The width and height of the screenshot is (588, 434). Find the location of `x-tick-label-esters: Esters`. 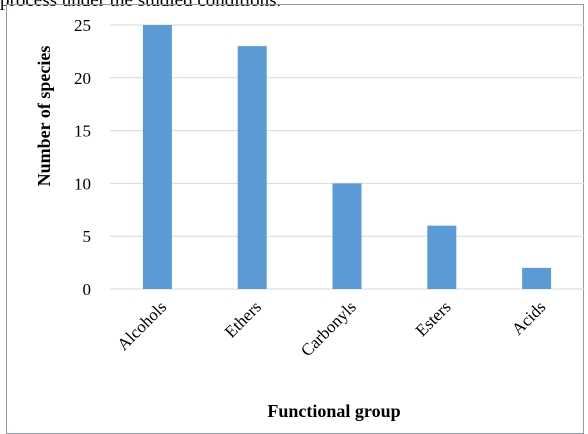

x-tick-label-esters: Esters is located at coordinates (433, 318).